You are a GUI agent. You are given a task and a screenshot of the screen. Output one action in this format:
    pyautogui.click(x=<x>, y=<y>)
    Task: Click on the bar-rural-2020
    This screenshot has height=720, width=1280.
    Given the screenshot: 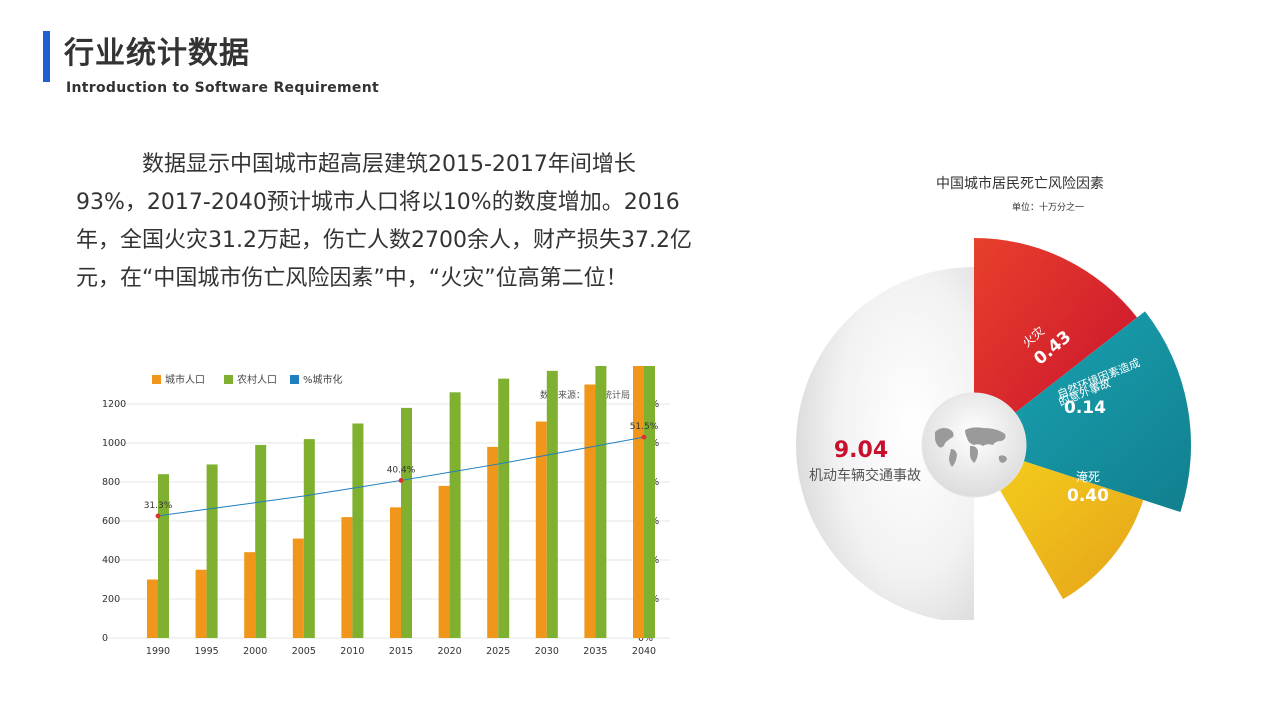 What is the action you would take?
    pyautogui.click(x=455, y=515)
    